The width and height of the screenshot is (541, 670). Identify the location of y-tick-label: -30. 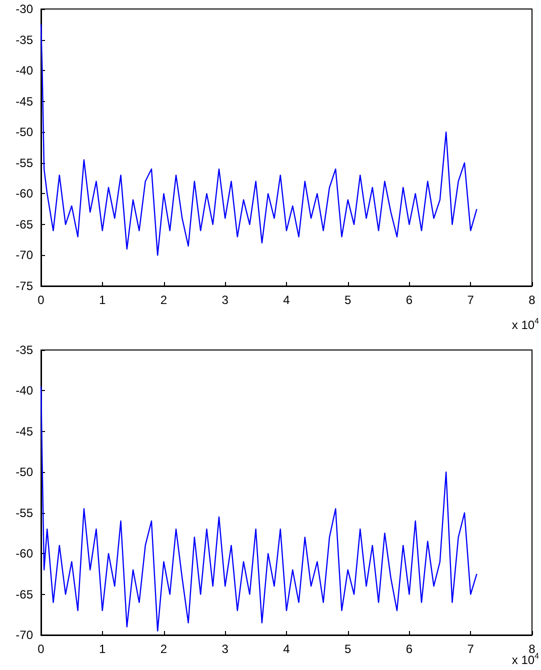
(25, 9).